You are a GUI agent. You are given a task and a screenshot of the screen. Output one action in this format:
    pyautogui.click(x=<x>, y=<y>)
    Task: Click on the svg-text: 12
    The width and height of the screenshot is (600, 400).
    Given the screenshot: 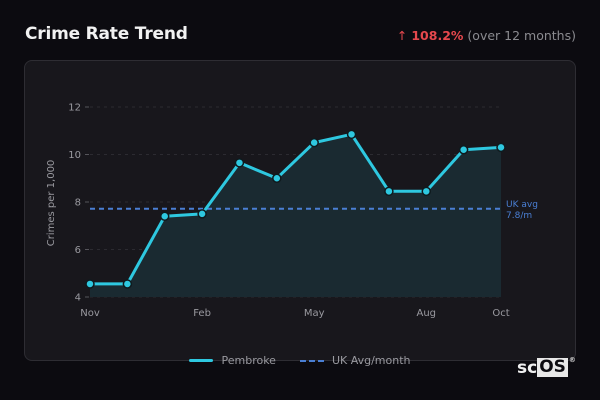 What is the action you would take?
    pyautogui.click(x=74, y=108)
    